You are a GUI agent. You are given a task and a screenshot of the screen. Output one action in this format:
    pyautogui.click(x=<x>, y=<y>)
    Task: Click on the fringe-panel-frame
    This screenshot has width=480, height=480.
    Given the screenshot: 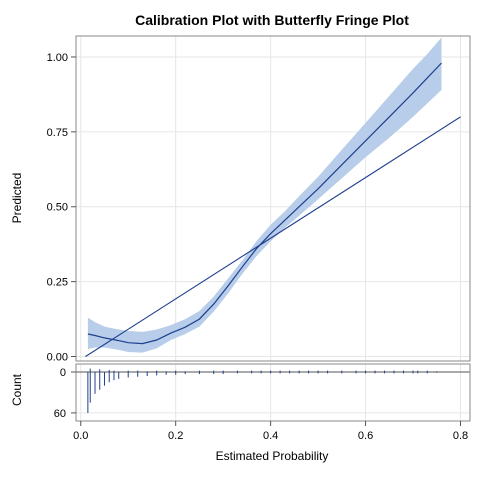 What is the action you would take?
    pyautogui.click(x=273, y=392)
    